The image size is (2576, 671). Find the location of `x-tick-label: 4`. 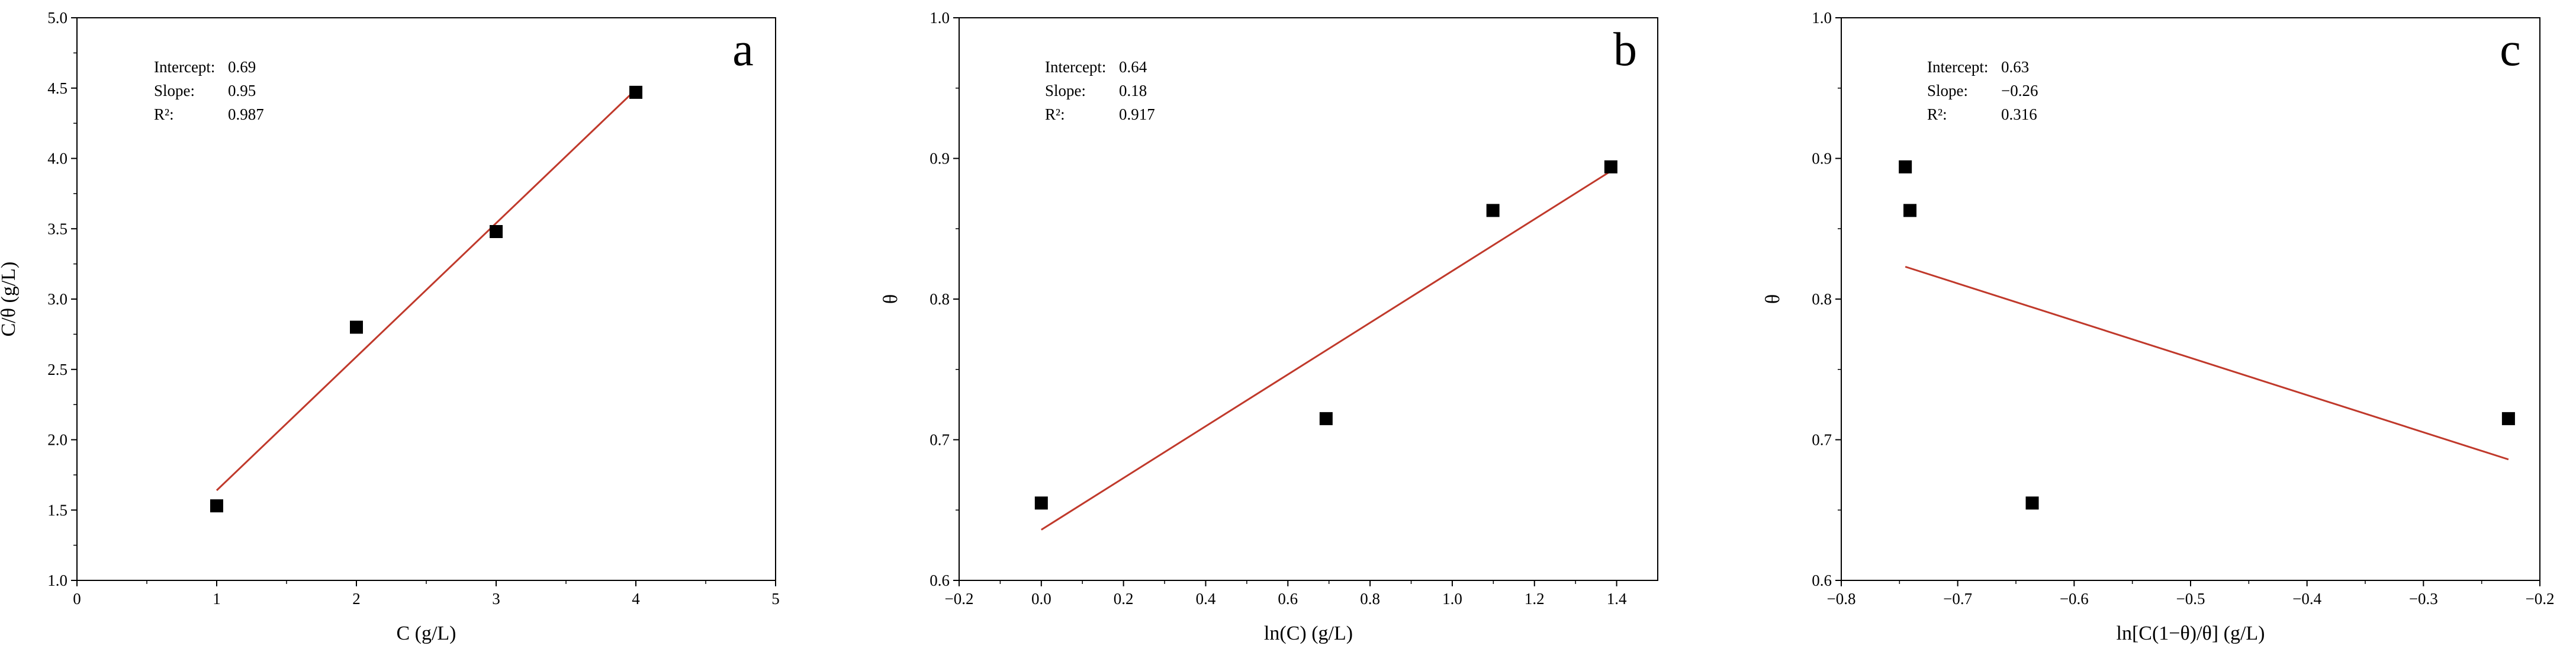

x-tick-label: 4 is located at coordinates (636, 599).